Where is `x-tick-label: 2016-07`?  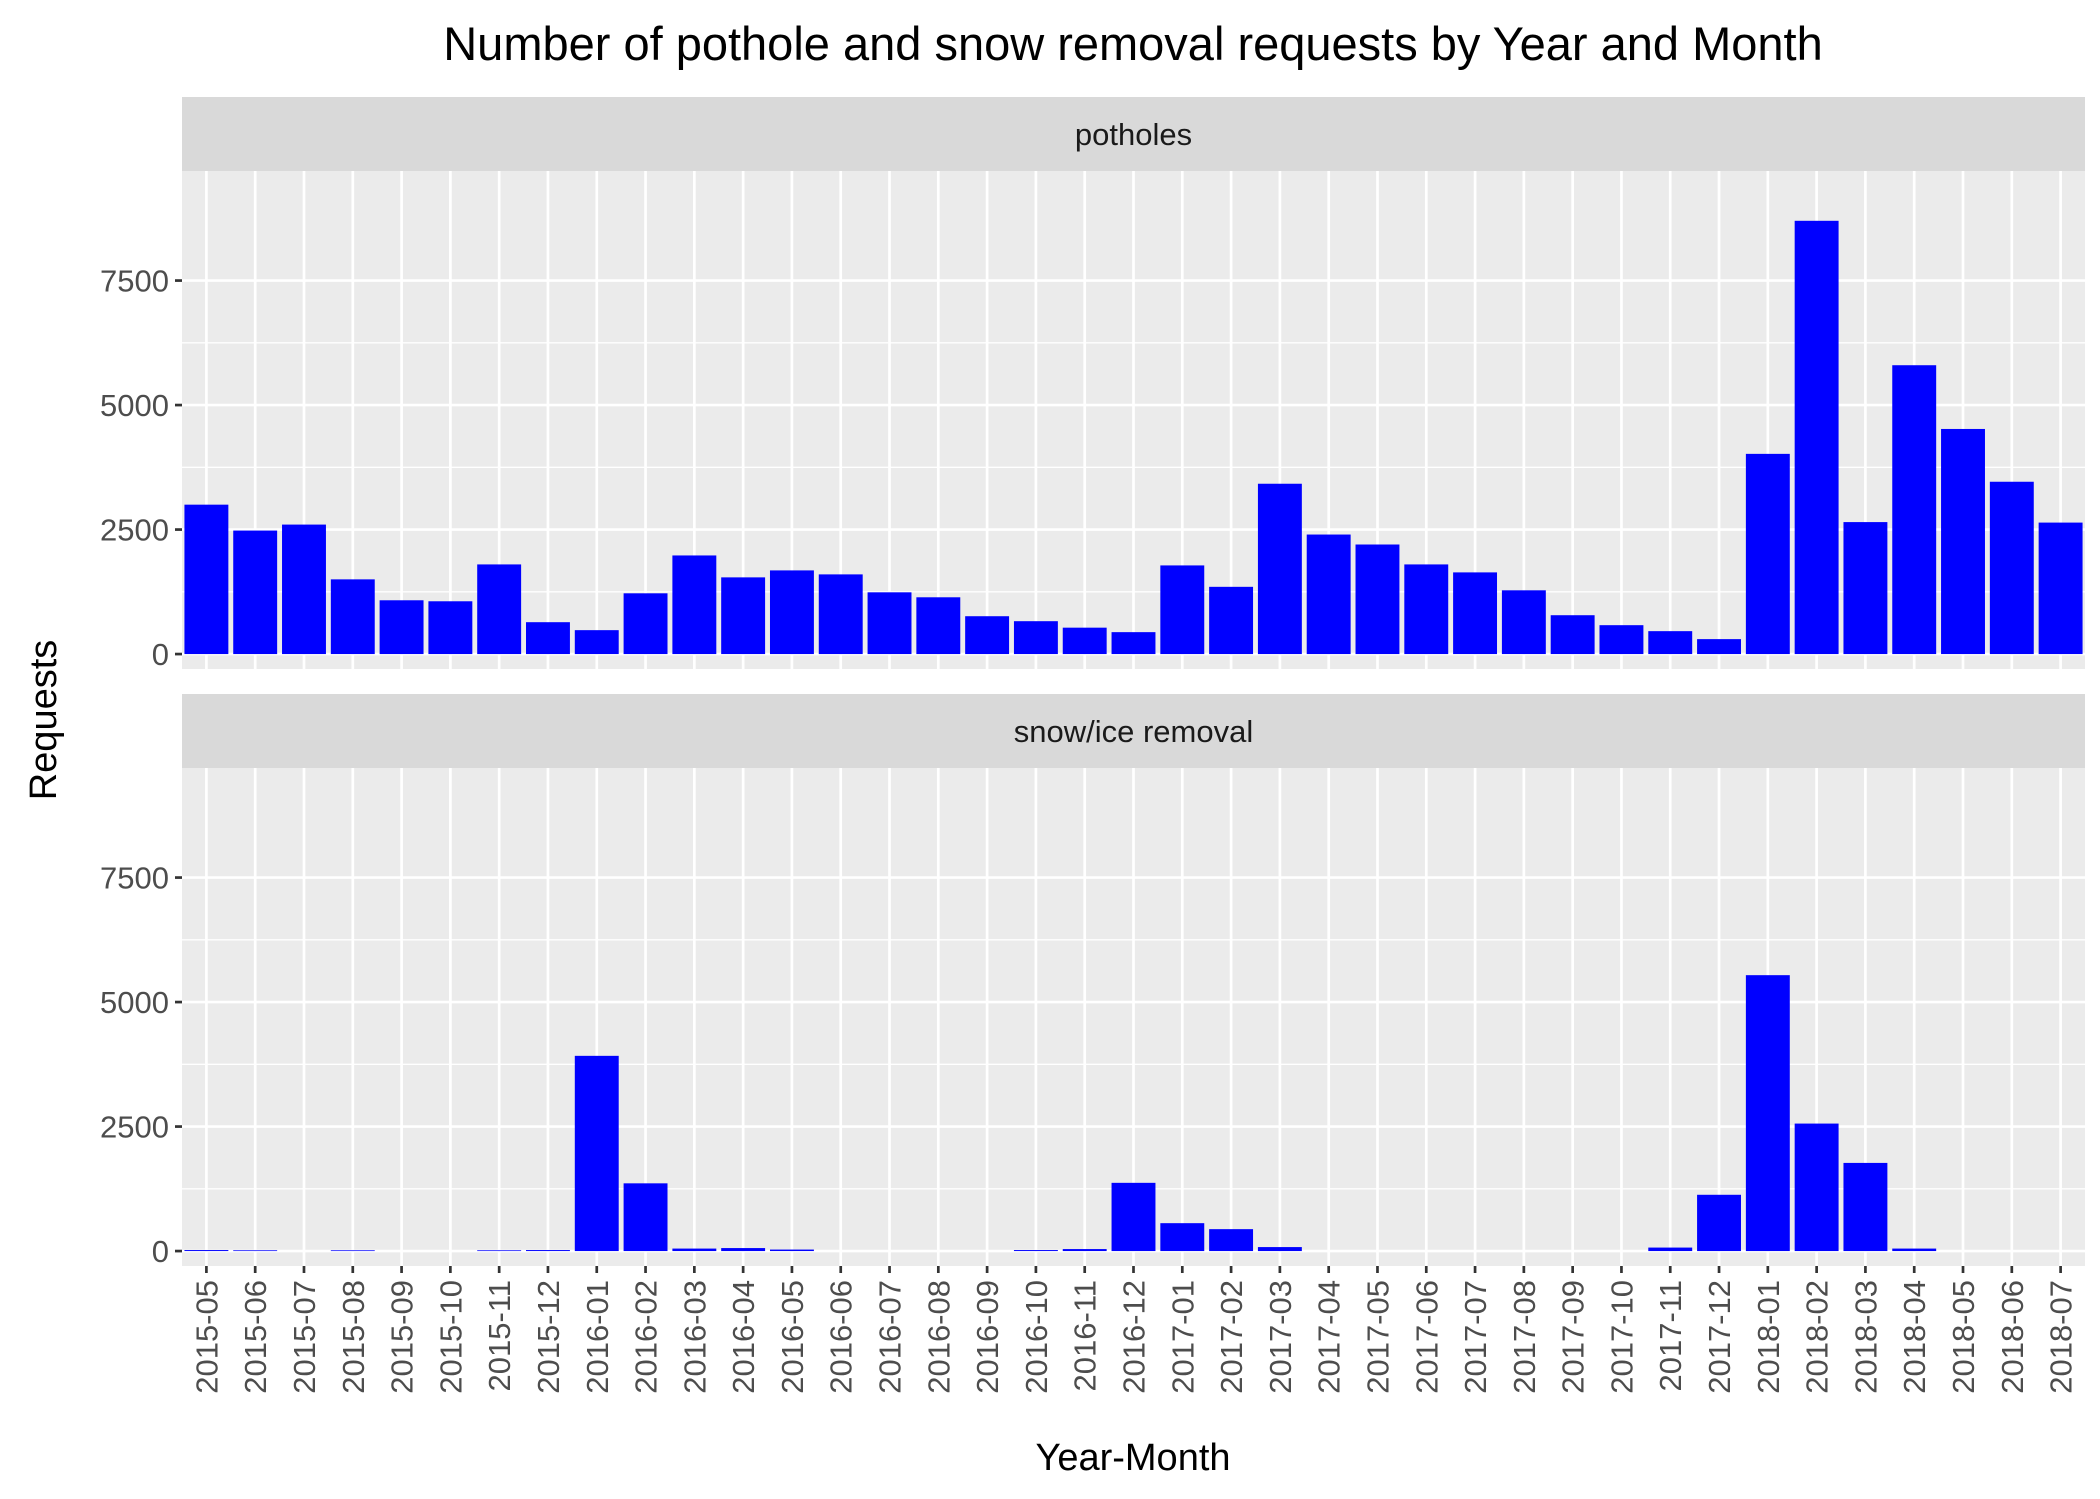 x-tick-label: 2016-07 is located at coordinates (890, 1337).